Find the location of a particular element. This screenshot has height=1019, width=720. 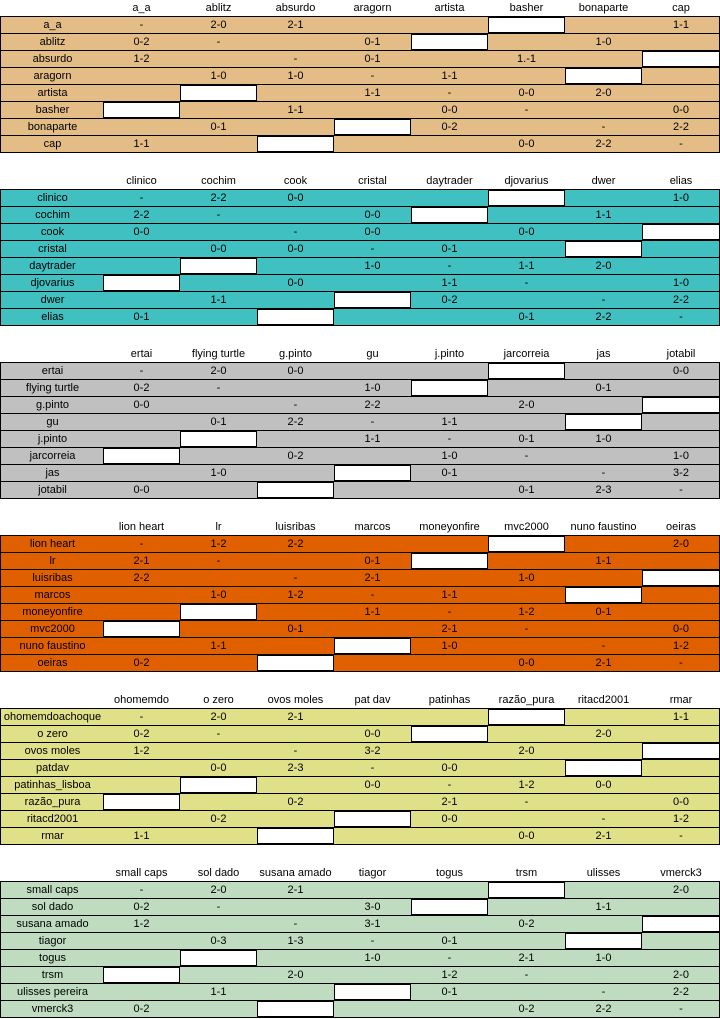

table-row: moneyonfire 1-1 - 1-2 0-1 is located at coordinates (360, 612).